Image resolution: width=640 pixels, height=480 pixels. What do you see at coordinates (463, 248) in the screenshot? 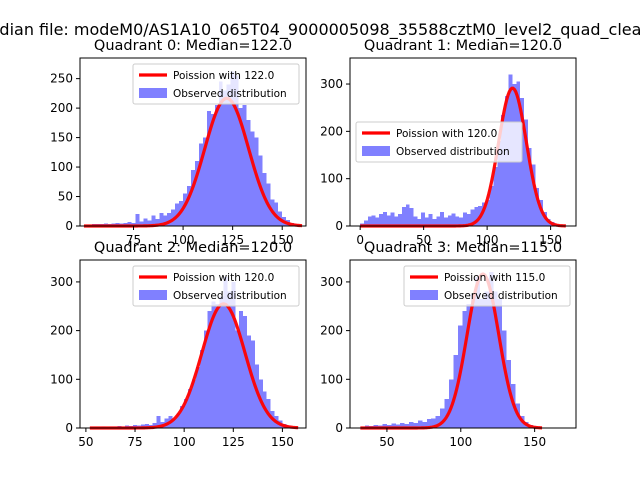
I see `quadrant-3-title: Quadrant 3: Median=115.0` at bounding box center [463, 248].